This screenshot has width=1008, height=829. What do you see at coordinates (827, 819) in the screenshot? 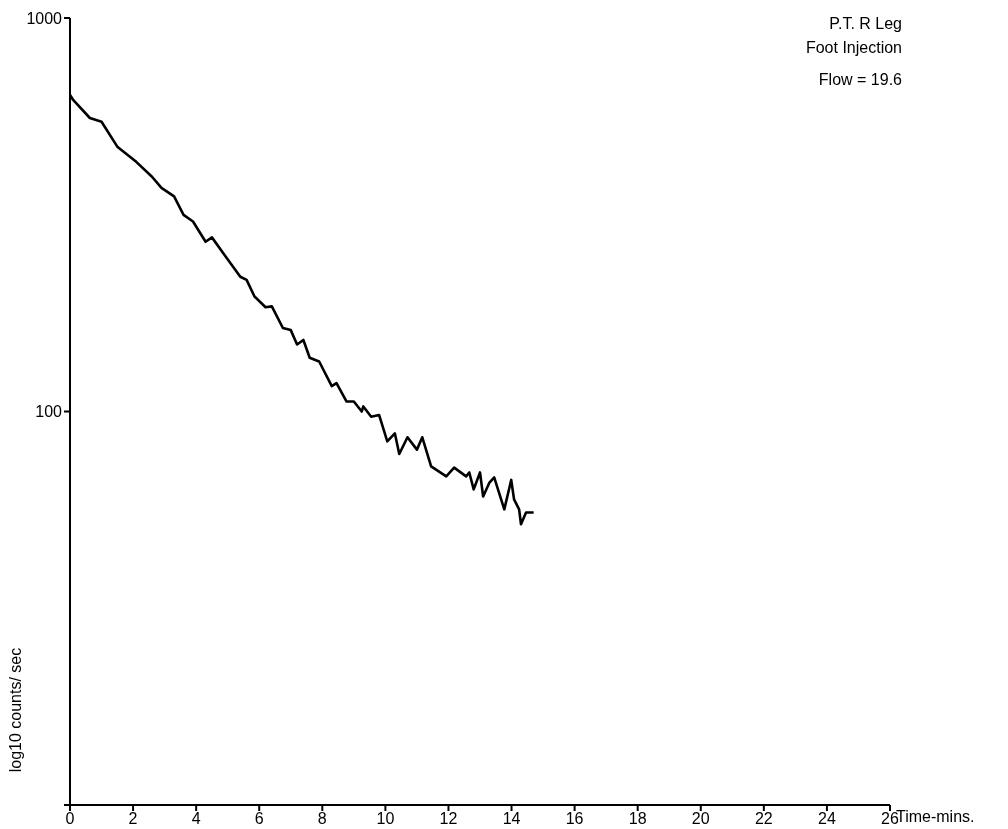
I see `x-tick-label: 24` at bounding box center [827, 819].